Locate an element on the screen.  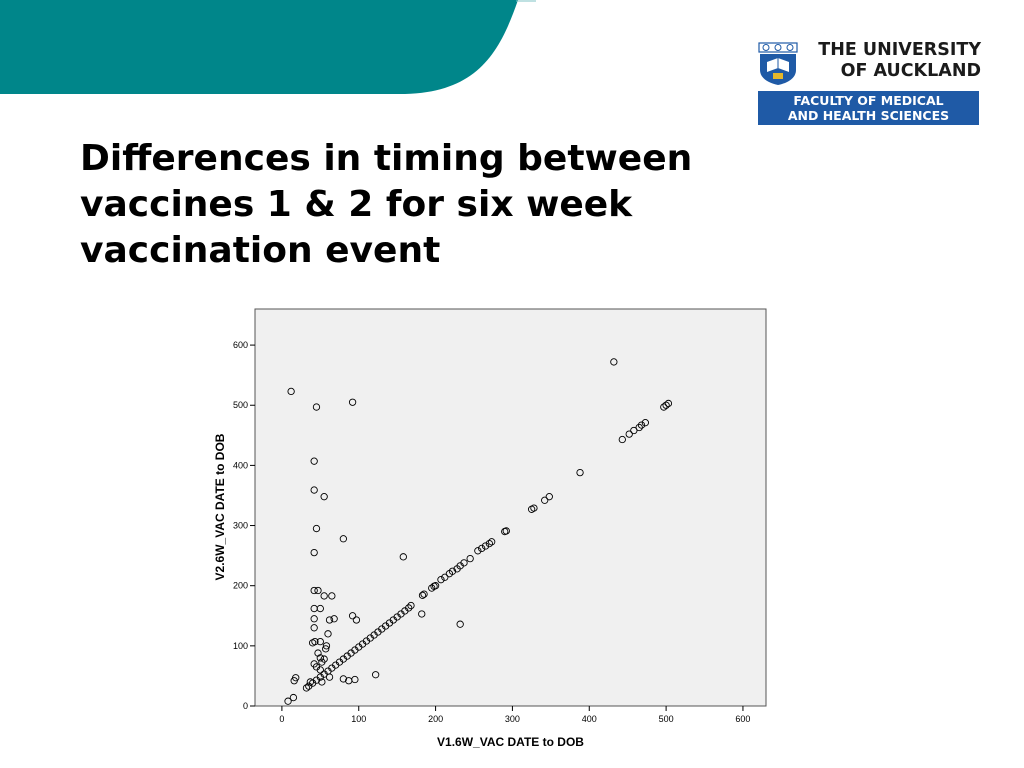
y-tick-label: 400 is located at coordinates (240, 465).